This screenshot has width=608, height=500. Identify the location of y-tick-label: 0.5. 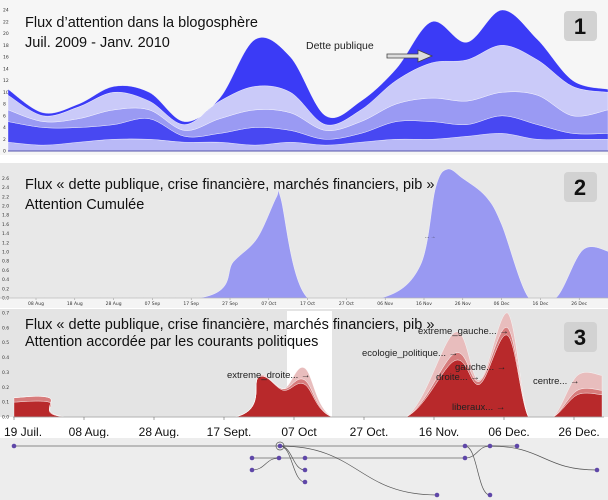
(5, 343).